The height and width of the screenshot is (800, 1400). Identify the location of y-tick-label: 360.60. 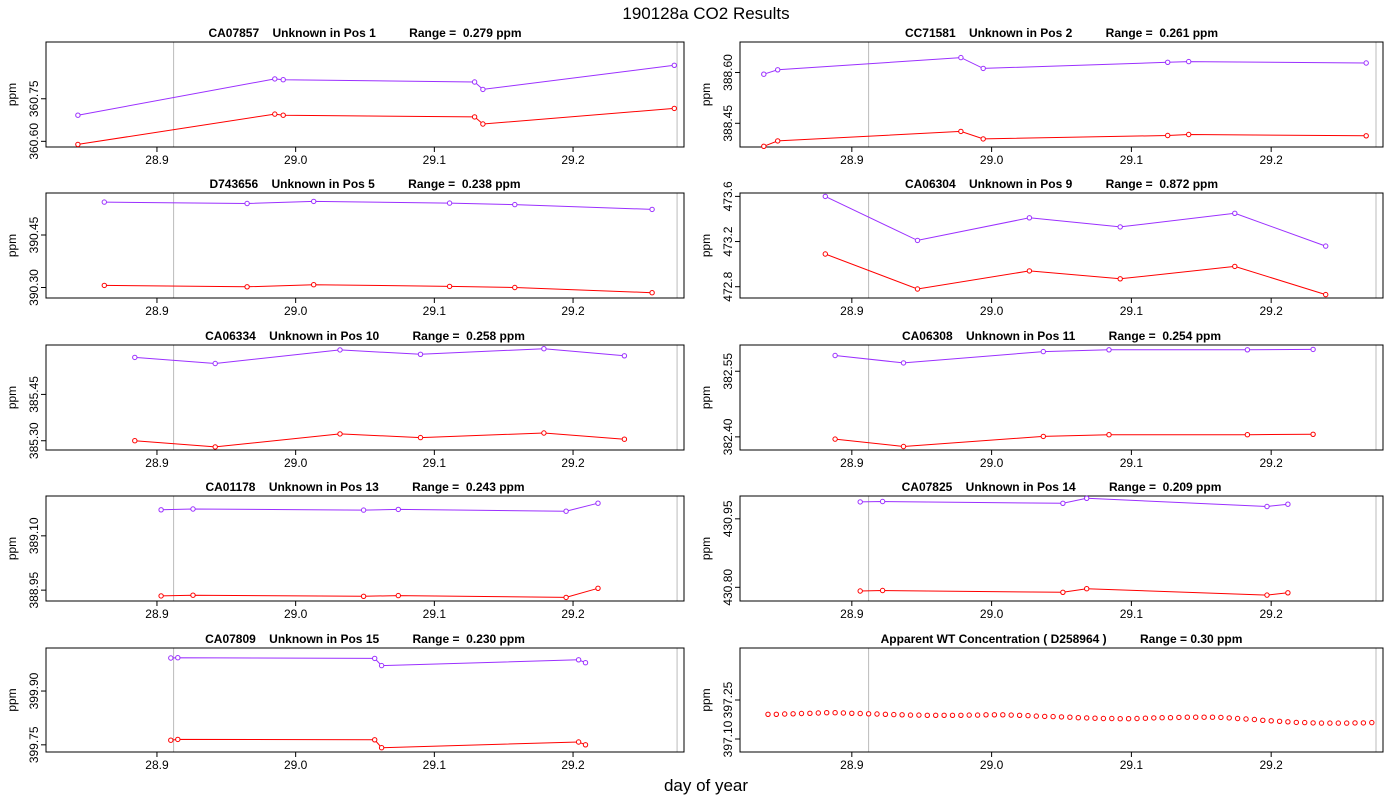
(34, 141).